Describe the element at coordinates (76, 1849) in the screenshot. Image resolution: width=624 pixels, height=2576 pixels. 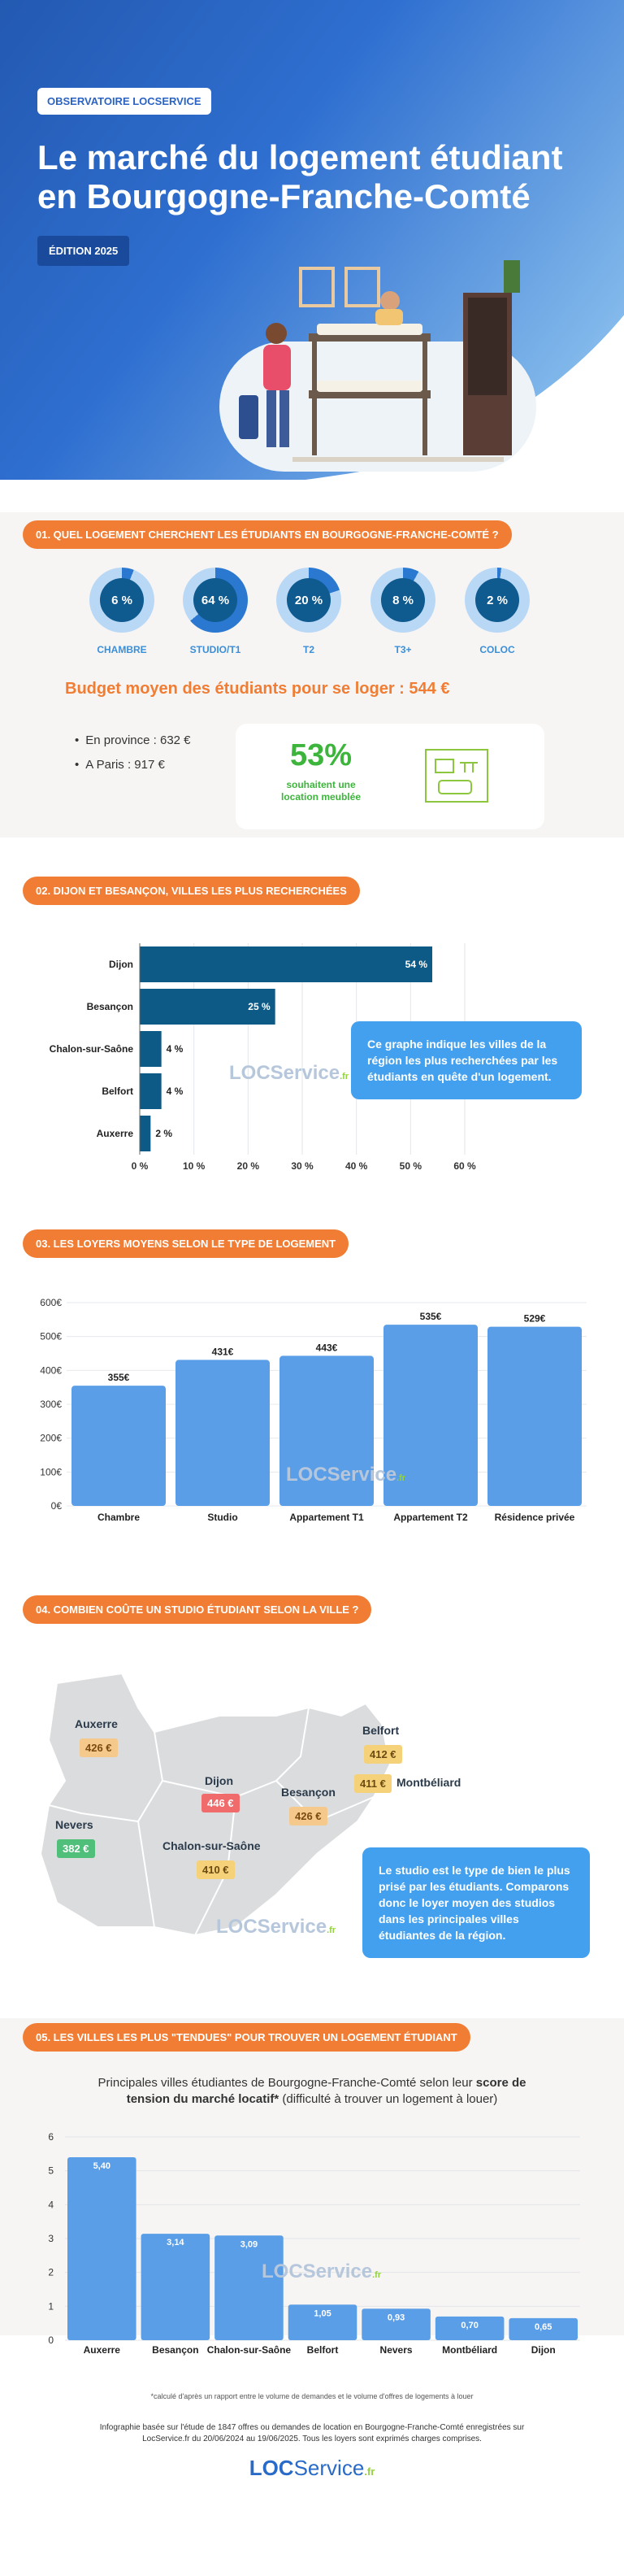
I see `map-rent-nevers: 382 €` at that location.